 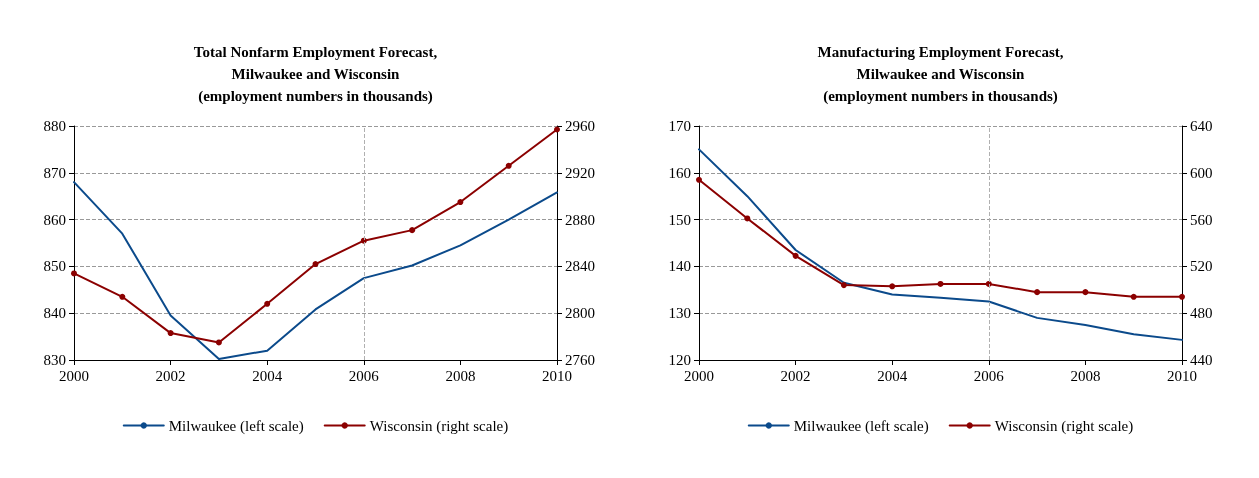 I want to click on y2-tick-label: 2800, so click(x=580, y=313).